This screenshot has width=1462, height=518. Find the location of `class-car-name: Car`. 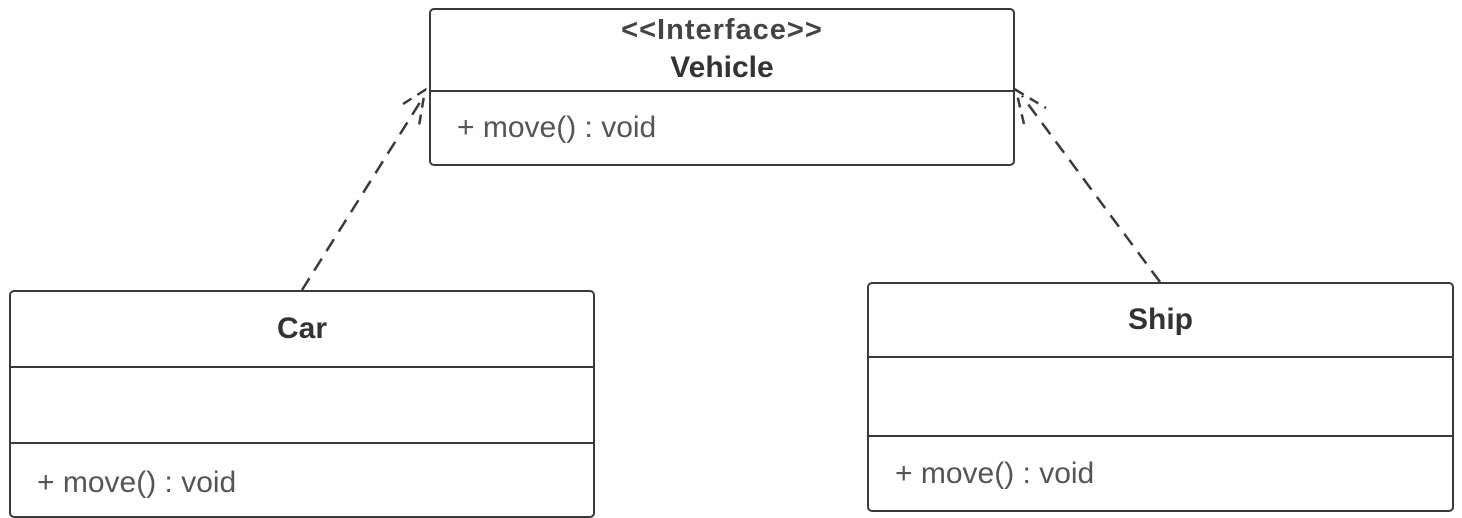

class-car-name: Car is located at coordinates (302, 328).